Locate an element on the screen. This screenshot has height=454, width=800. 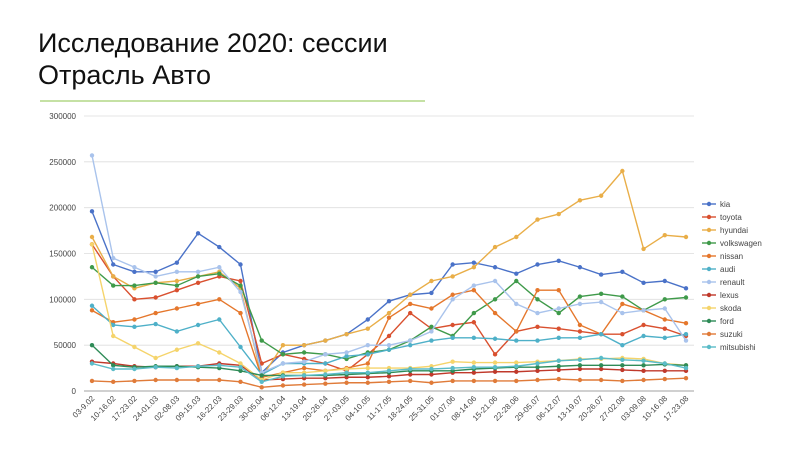
legend-label: lexus is located at coordinates (729, 295).